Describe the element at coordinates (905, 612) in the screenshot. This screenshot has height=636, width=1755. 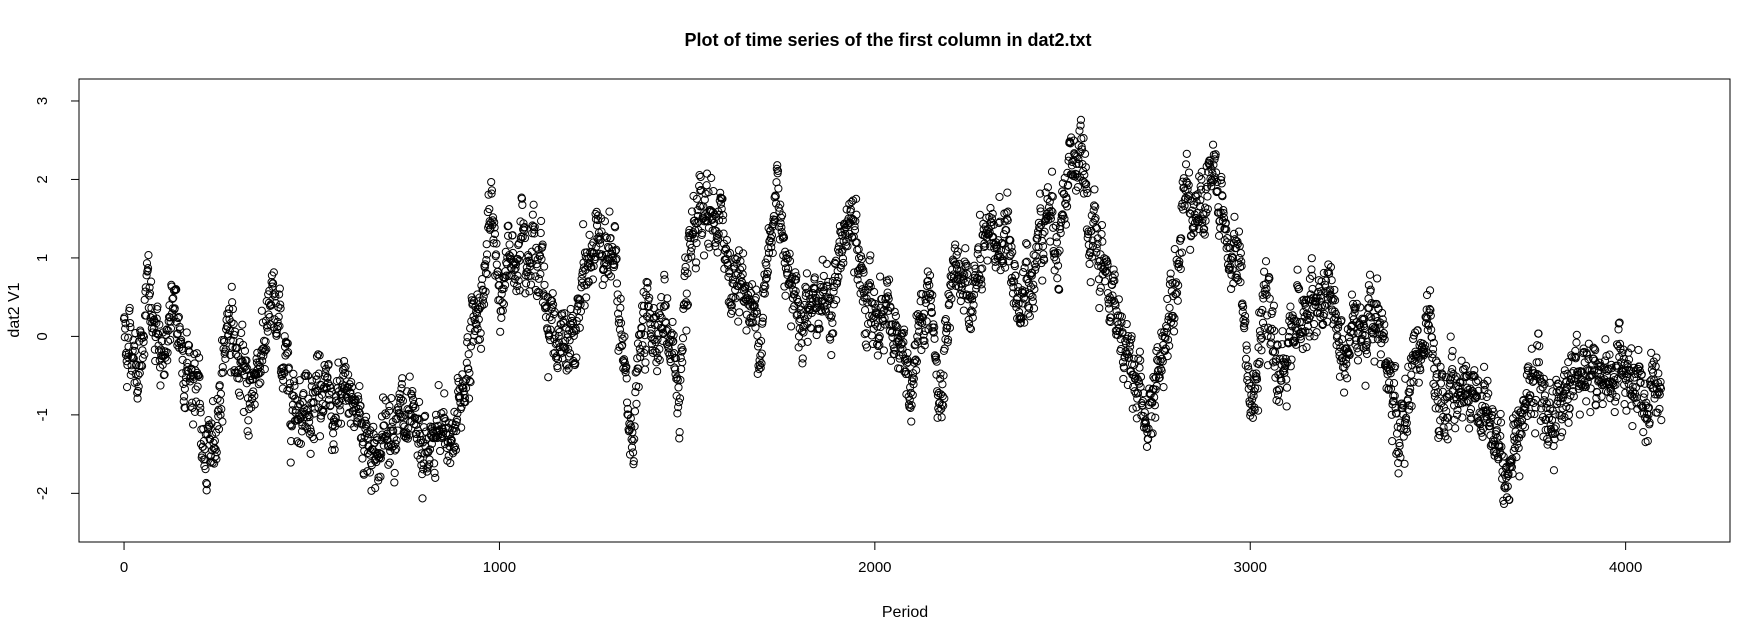
I see `x-axis-label: Period` at that location.